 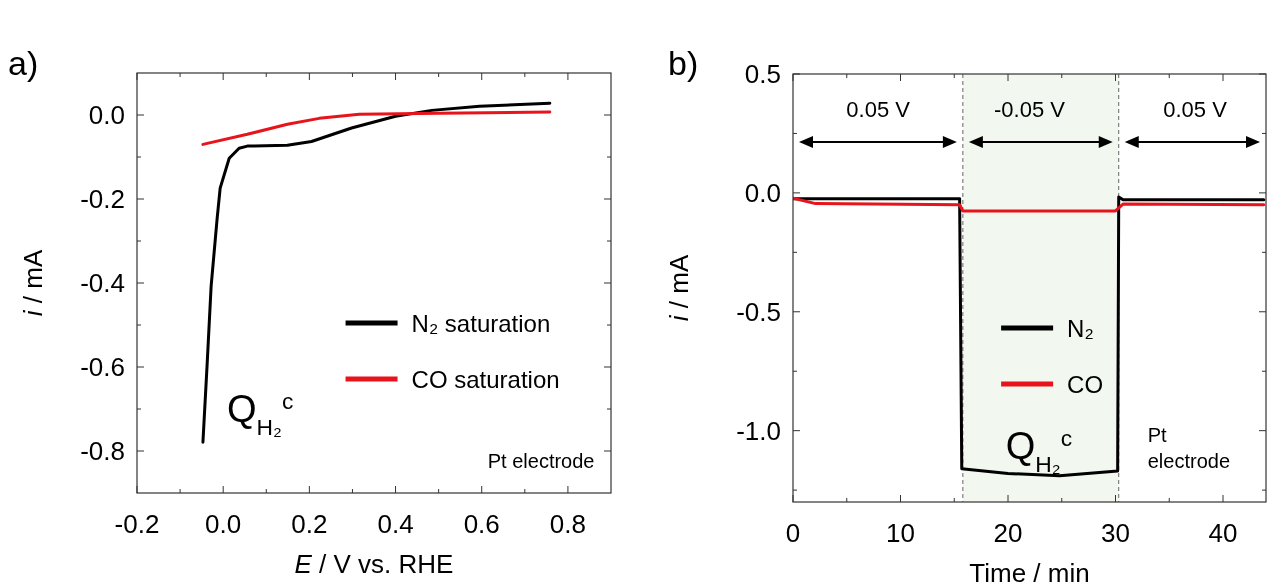 What do you see at coordinates (567, 524) in the screenshot?
I see `x-tick-label: 0.8` at bounding box center [567, 524].